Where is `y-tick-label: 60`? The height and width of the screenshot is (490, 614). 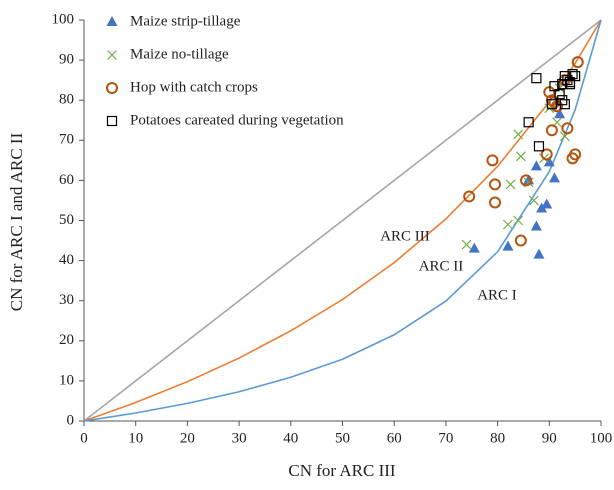
y-tick-label: 60 is located at coordinates (66, 180).